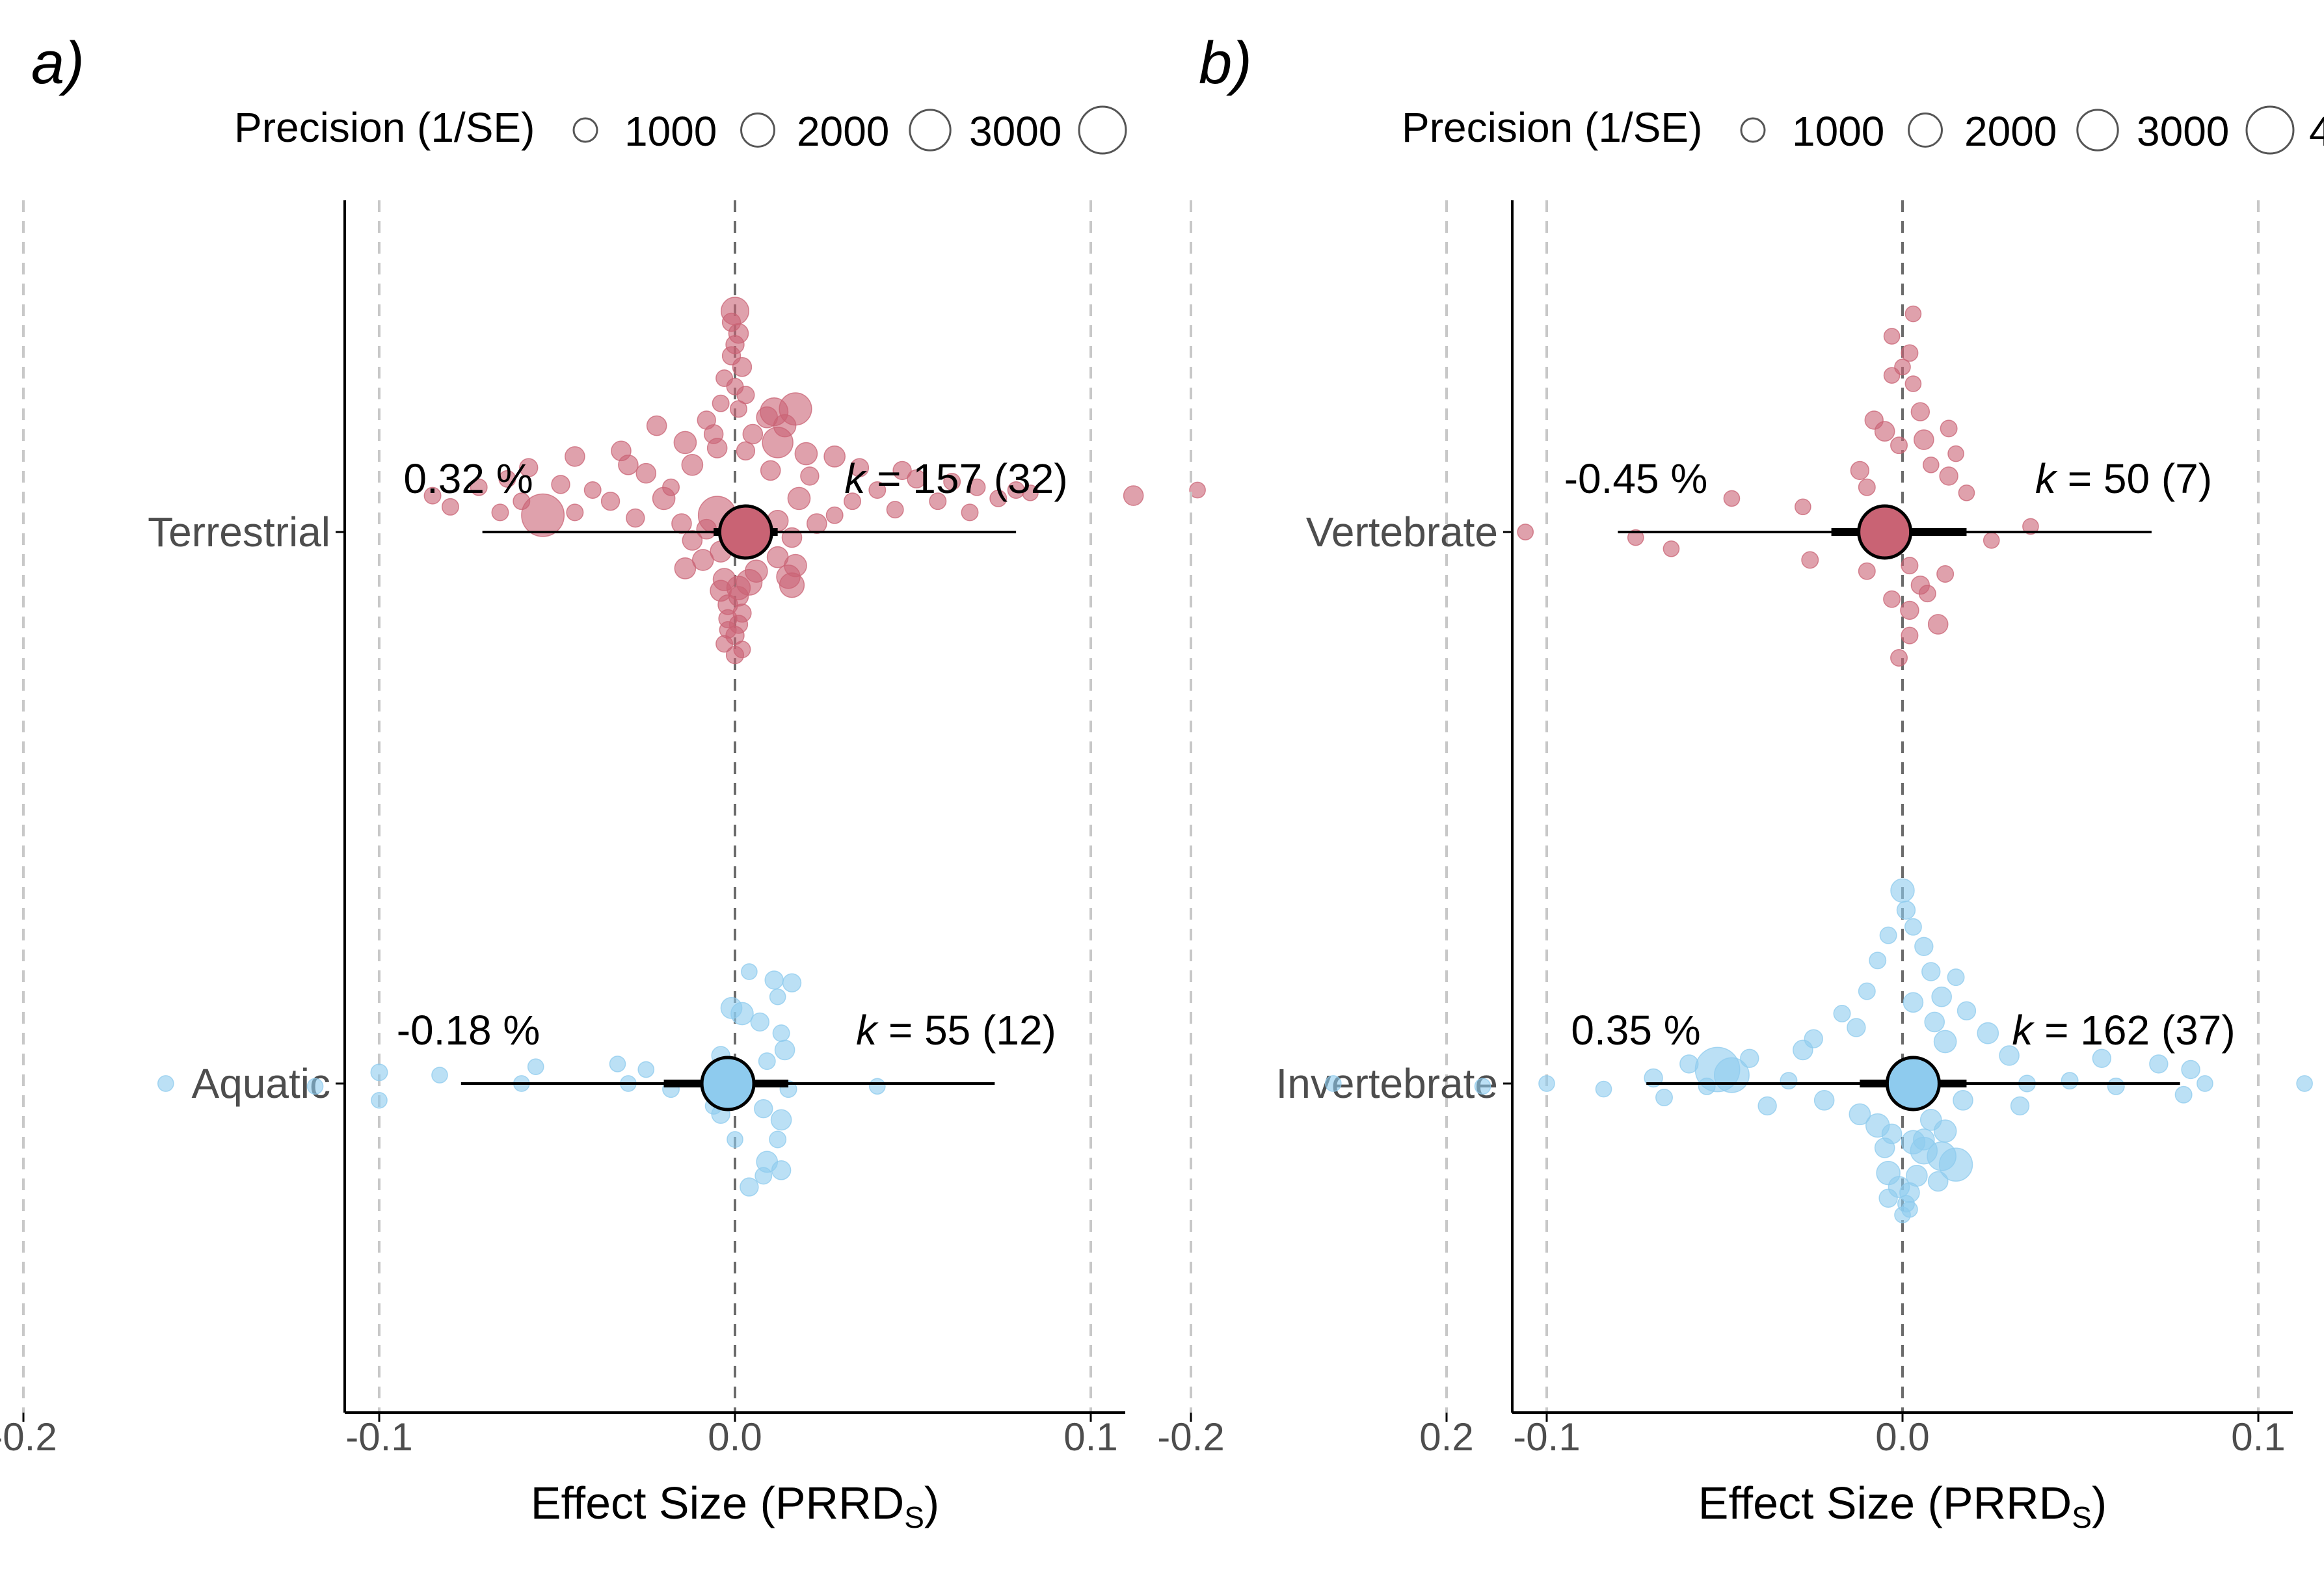 The image size is (2324, 1570). What do you see at coordinates (1759, 486) in the screenshot?
I see `group-vertebrate: Vertebrate -0.45 % k = 50 (7)` at bounding box center [1759, 486].